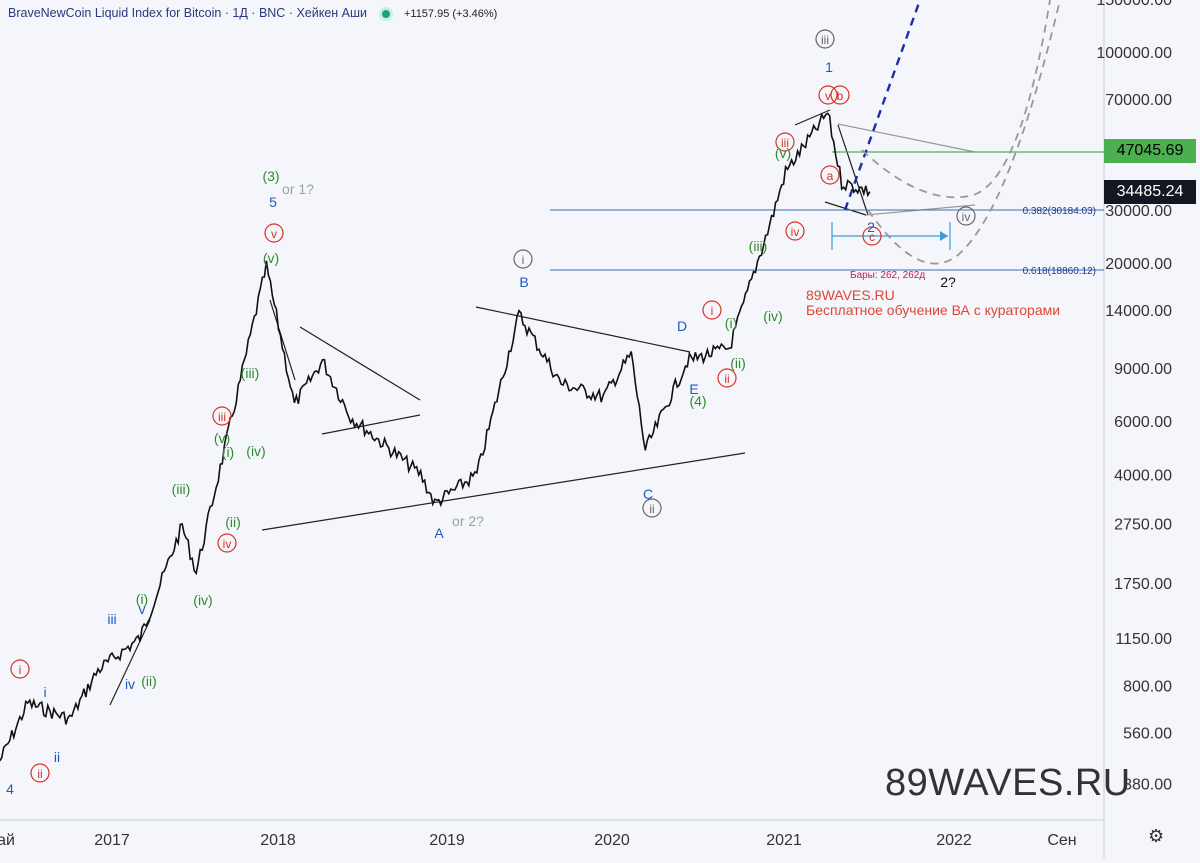  Describe the element at coordinates (447, 840) in the screenshot. I see `x-tick-label: 2019` at that location.